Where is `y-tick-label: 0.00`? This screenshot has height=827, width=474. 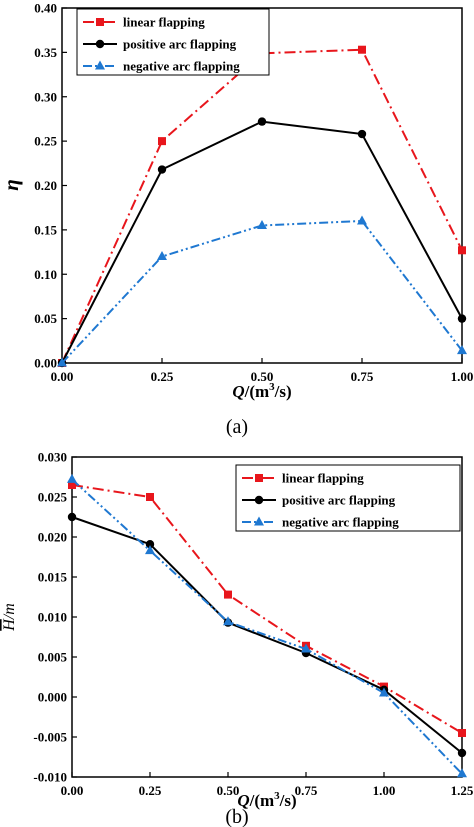
y-tick-label: 0.00 is located at coordinates (45, 363).